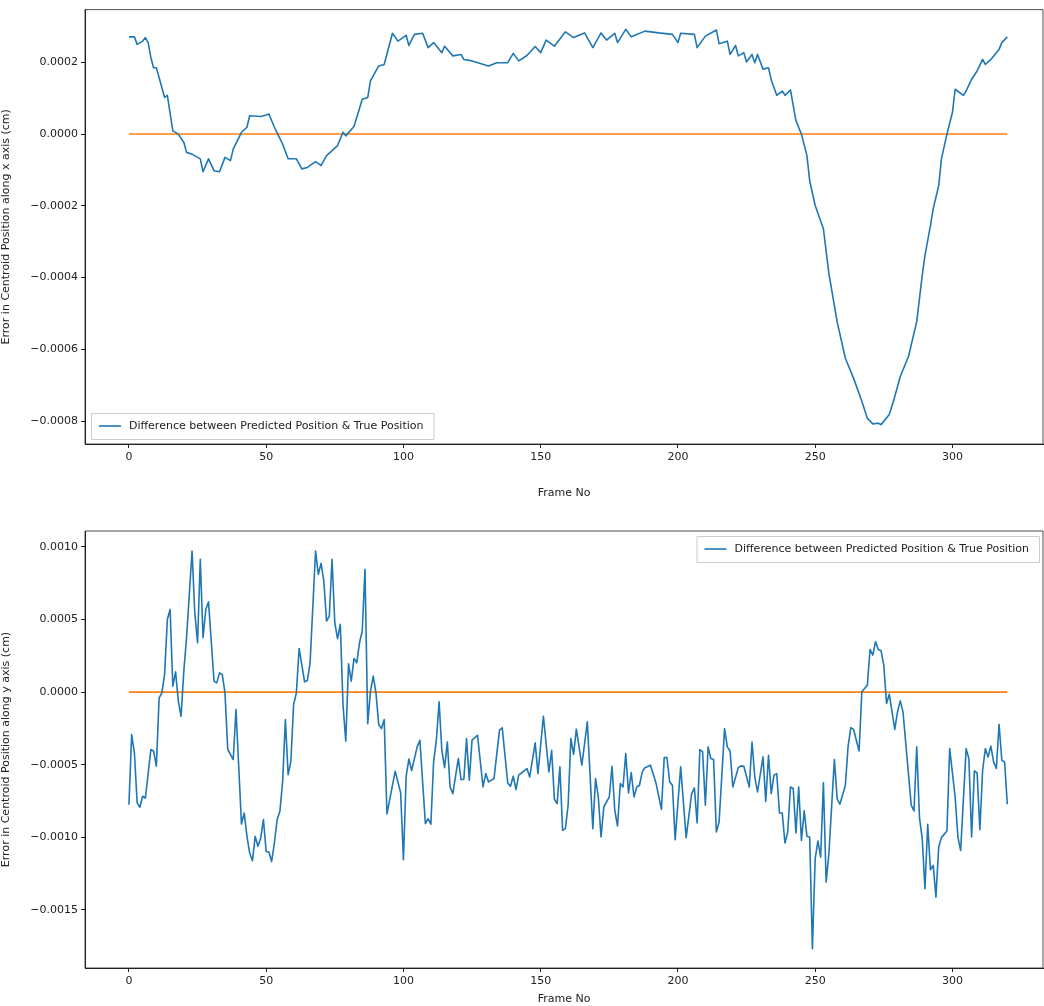 The image size is (1044, 1006). What do you see at coordinates (6, 749) in the screenshot?
I see `y-axis-title: Error in Centroid Position along y axis (cm)` at bounding box center [6, 749].